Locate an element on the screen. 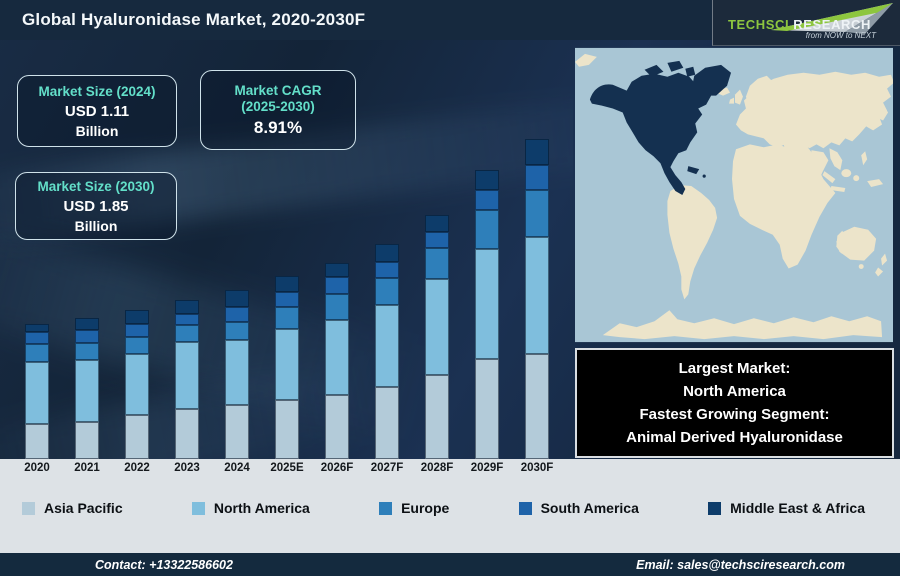 This screenshot has height=576, width=900. infobox-market-size-2024: Market Size (2024) USD 1.11 Billion is located at coordinates (97, 111).